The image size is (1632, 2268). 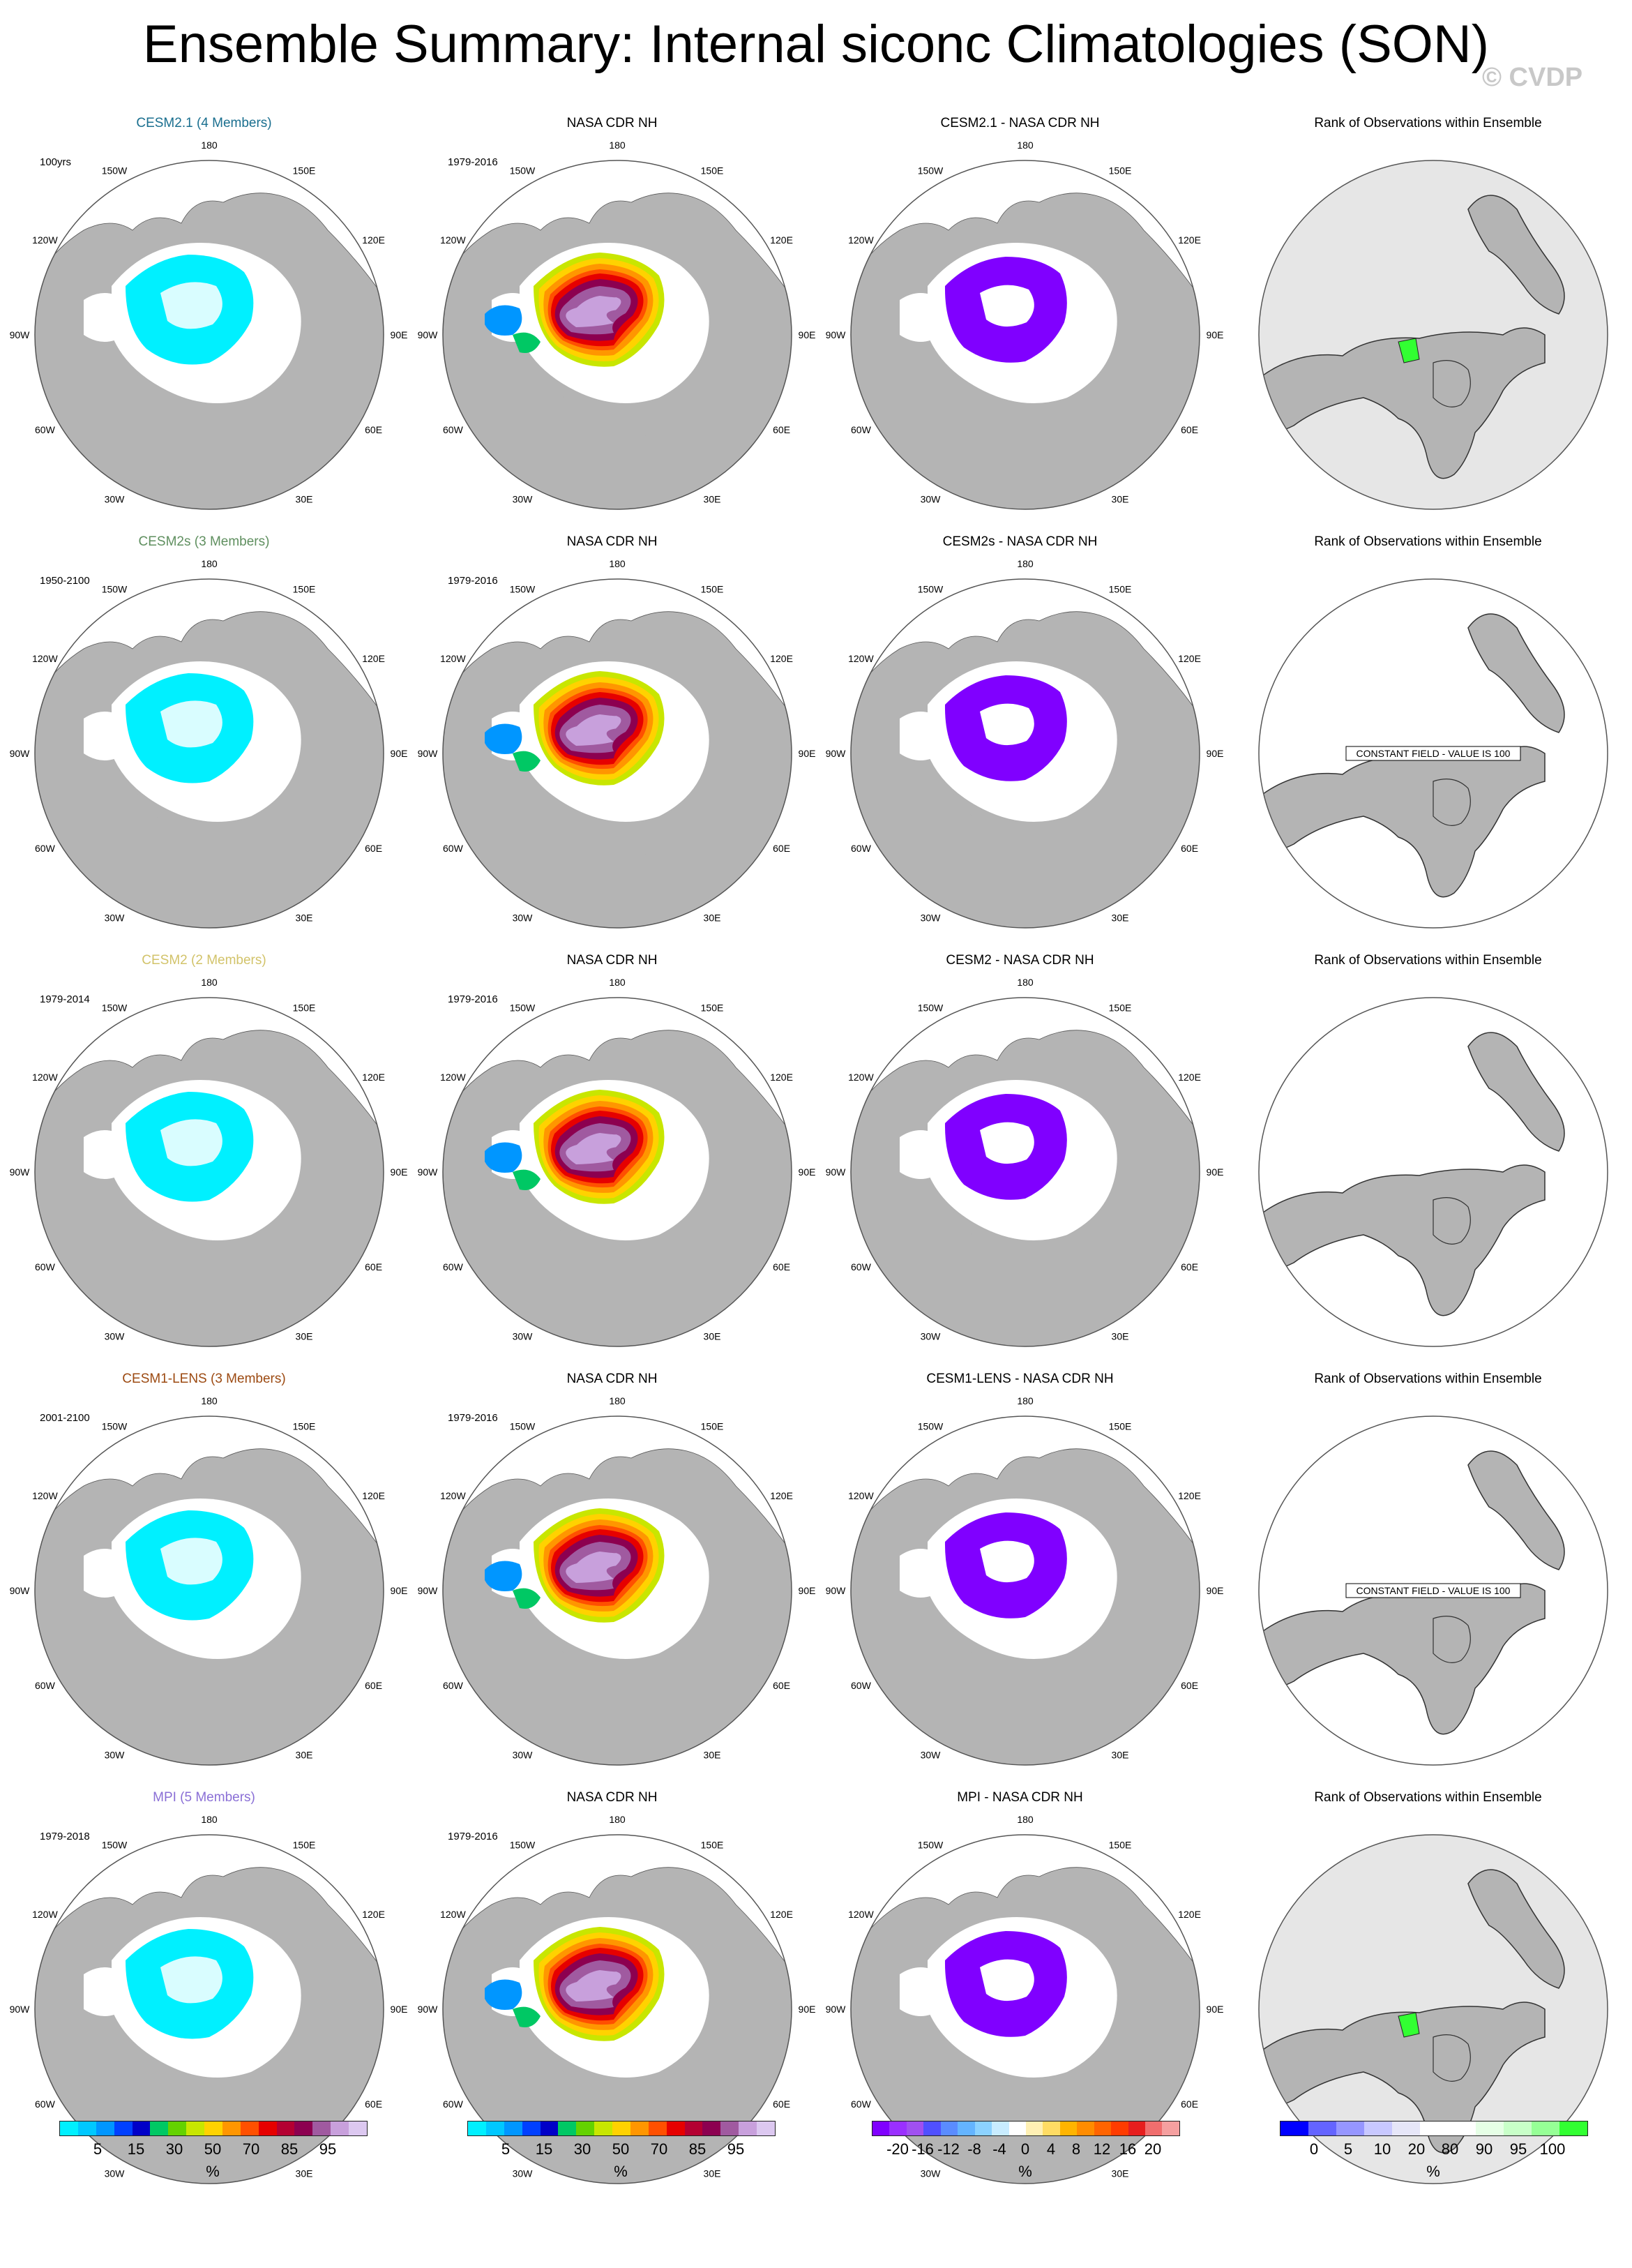 I want to click on colorbar-tick-label: 80, so click(x=1450, y=2149).